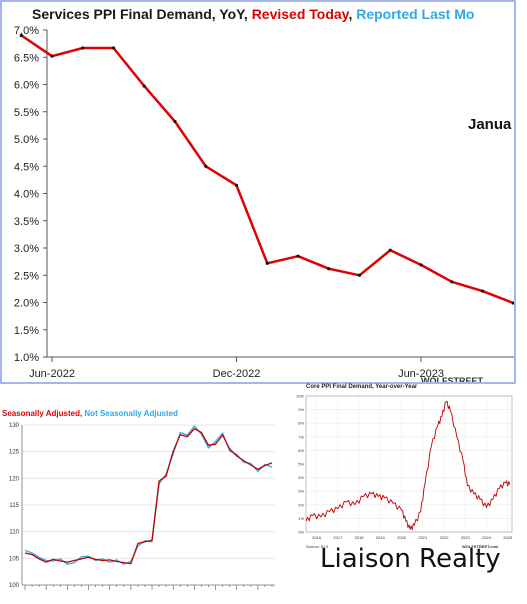 This screenshot has width=527, height=604. I want to click on y-tick-label: 6%, so click(301, 450).